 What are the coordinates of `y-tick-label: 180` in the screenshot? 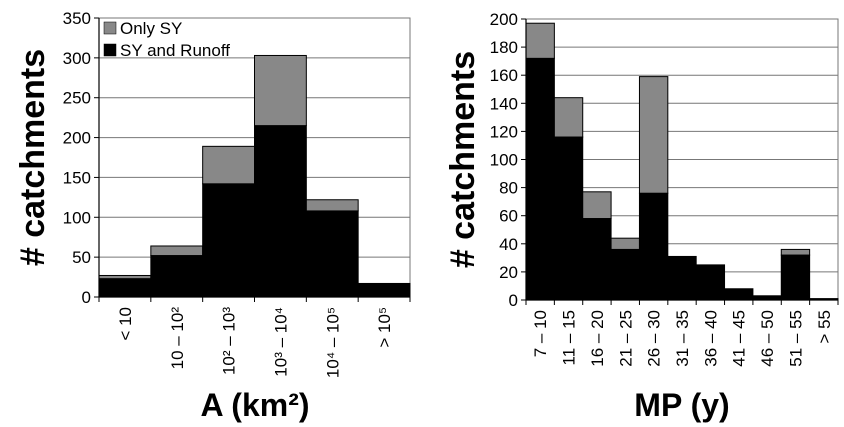 It's located at (504, 47).